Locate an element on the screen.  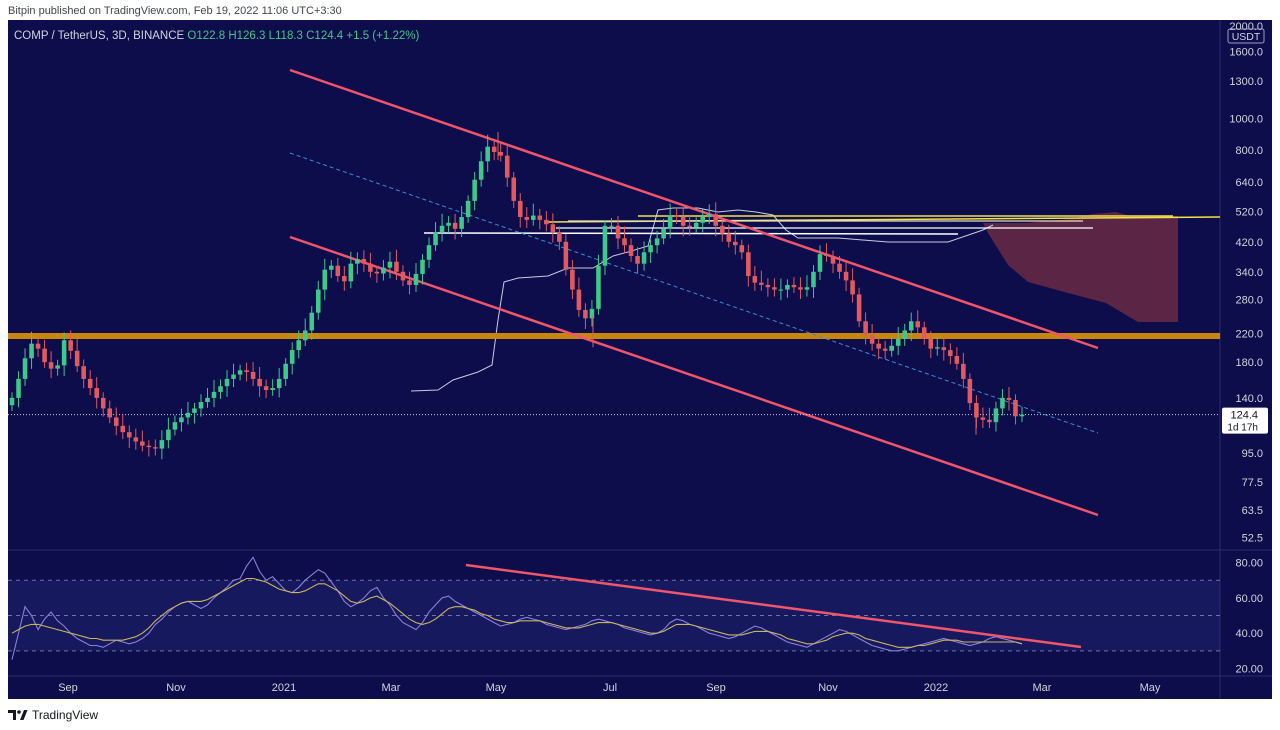
legend-symbol: COMP / TetherUS, 3D, BINANCE is located at coordinates (100, 36).